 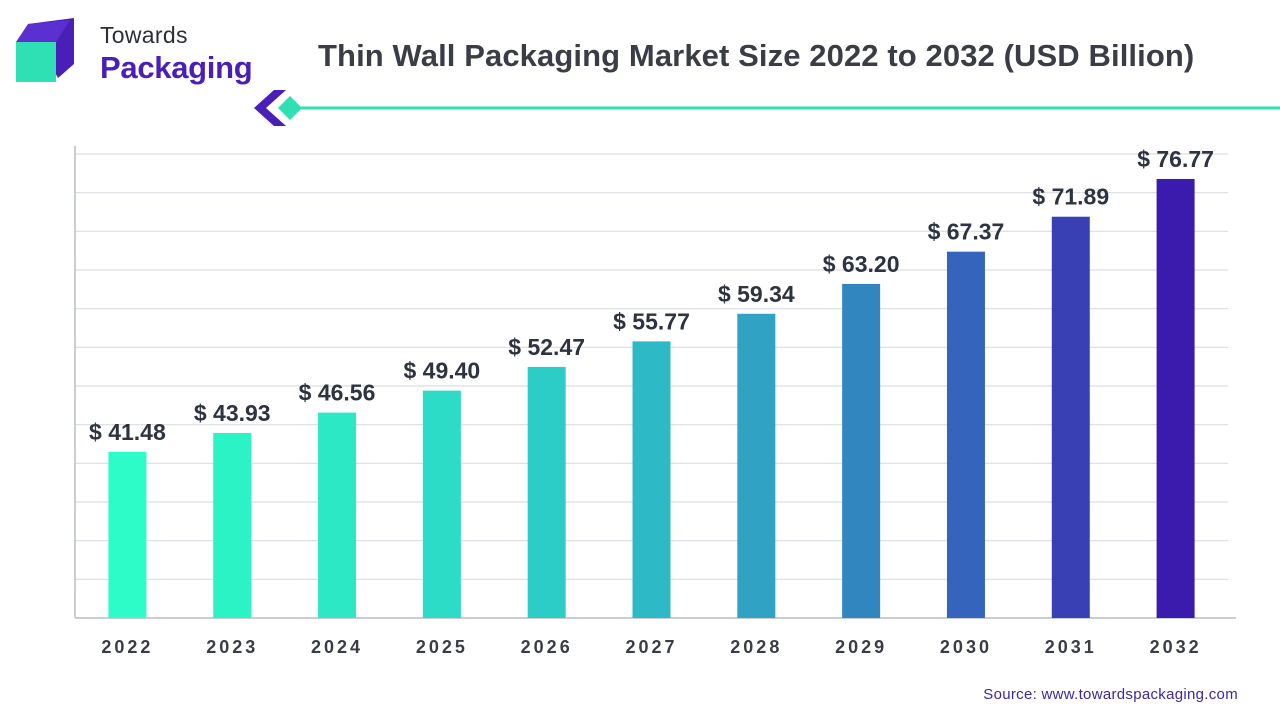 I want to click on brand-name-bottom: Packaging, so click(x=176, y=67).